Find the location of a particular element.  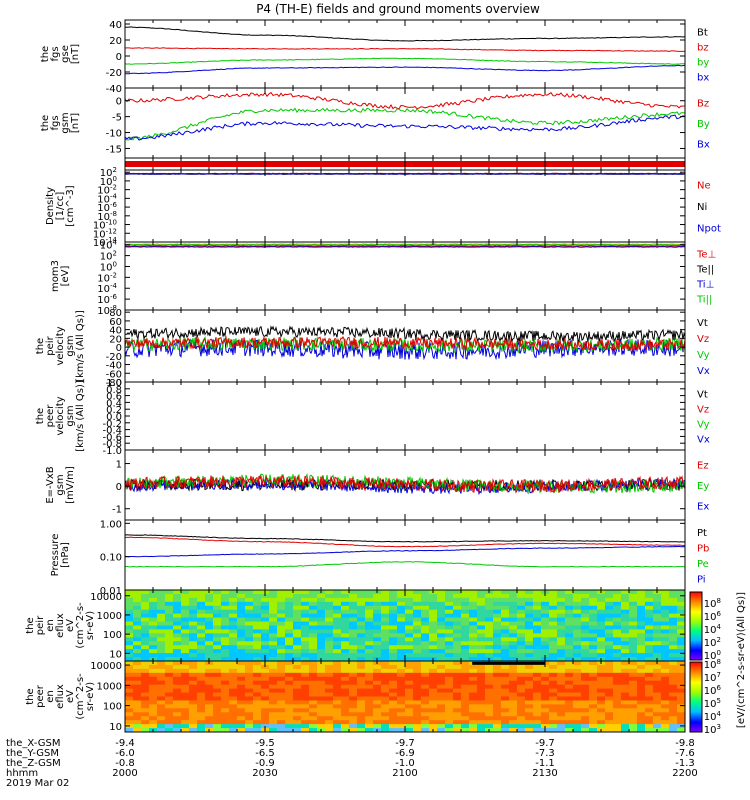

panel-1-tick-label: 0 is located at coordinates (119, 57).